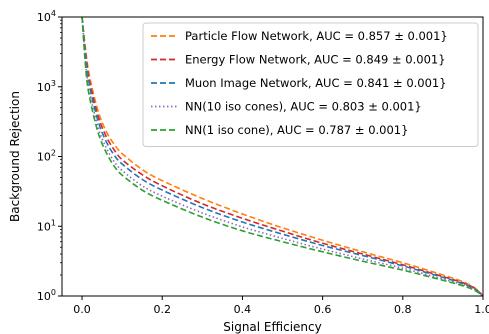 The width and height of the screenshot is (489, 334). What do you see at coordinates (272, 327) in the screenshot?
I see `x-axis-label: Signal Efficiency` at bounding box center [272, 327].